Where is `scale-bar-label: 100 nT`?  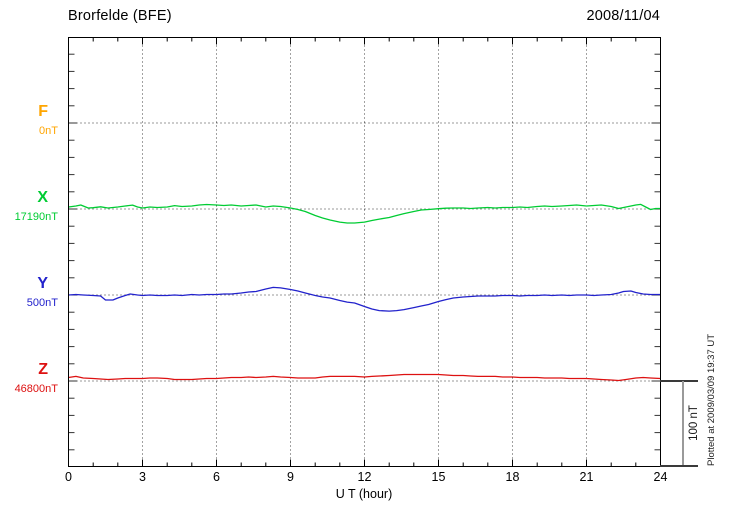
scale-bar-label: 100 nT is located at coordinates (694, 423).